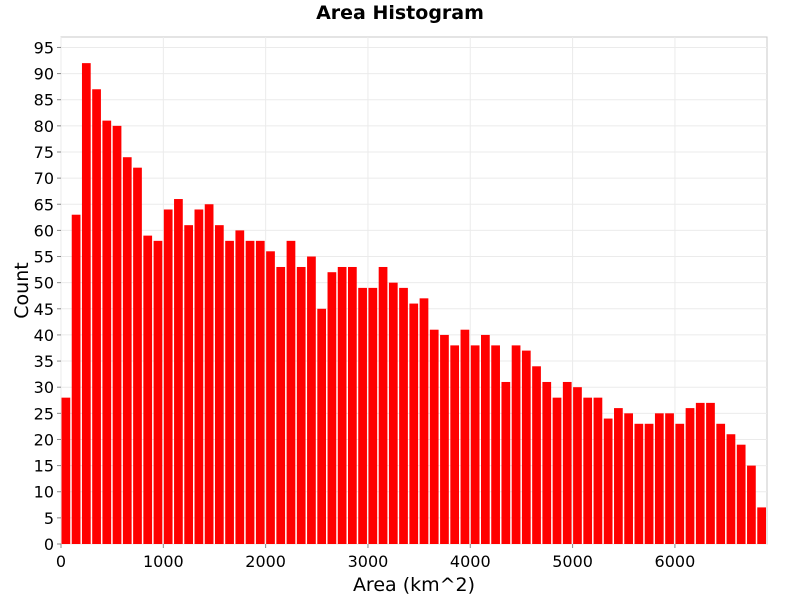  Describe the element at coordinates (22, 290) in the screenshot. I see `y-axis-label: Count` at that location.